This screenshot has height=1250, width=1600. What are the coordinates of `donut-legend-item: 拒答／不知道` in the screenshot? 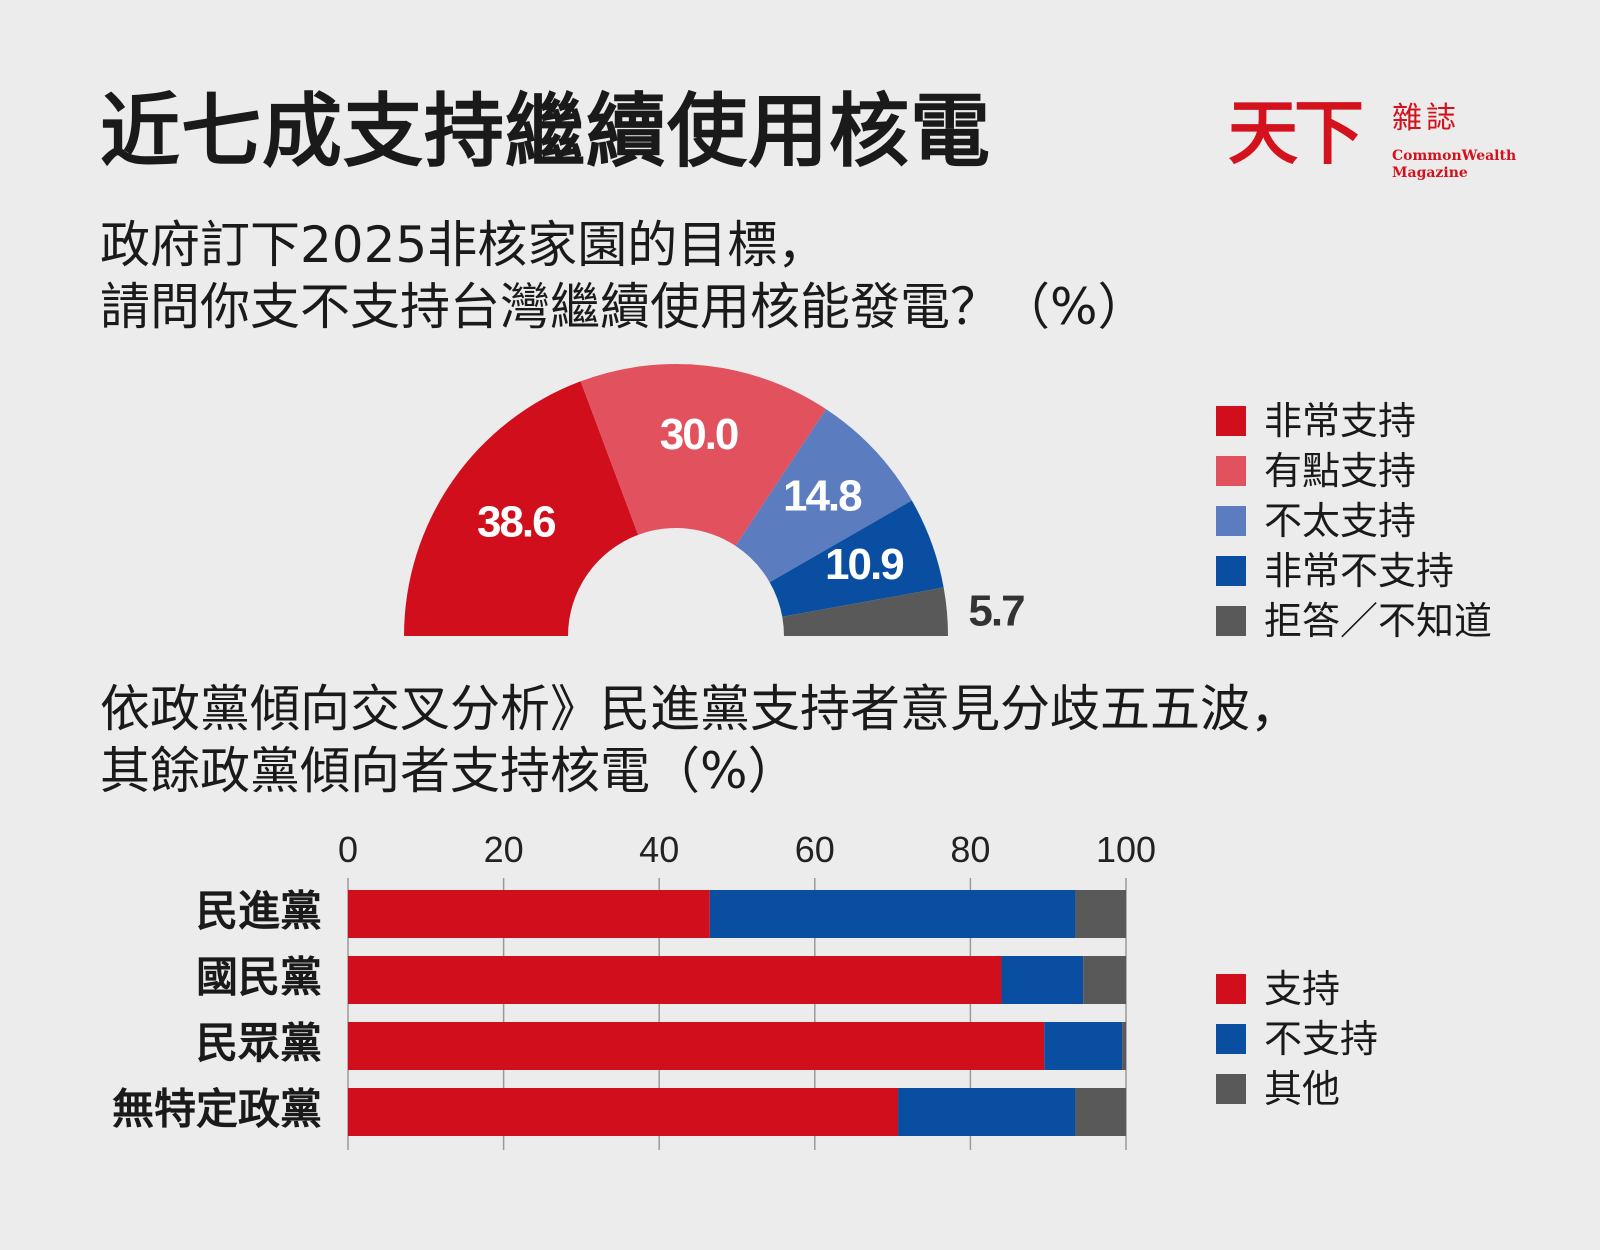 It's located at (1354, 621).